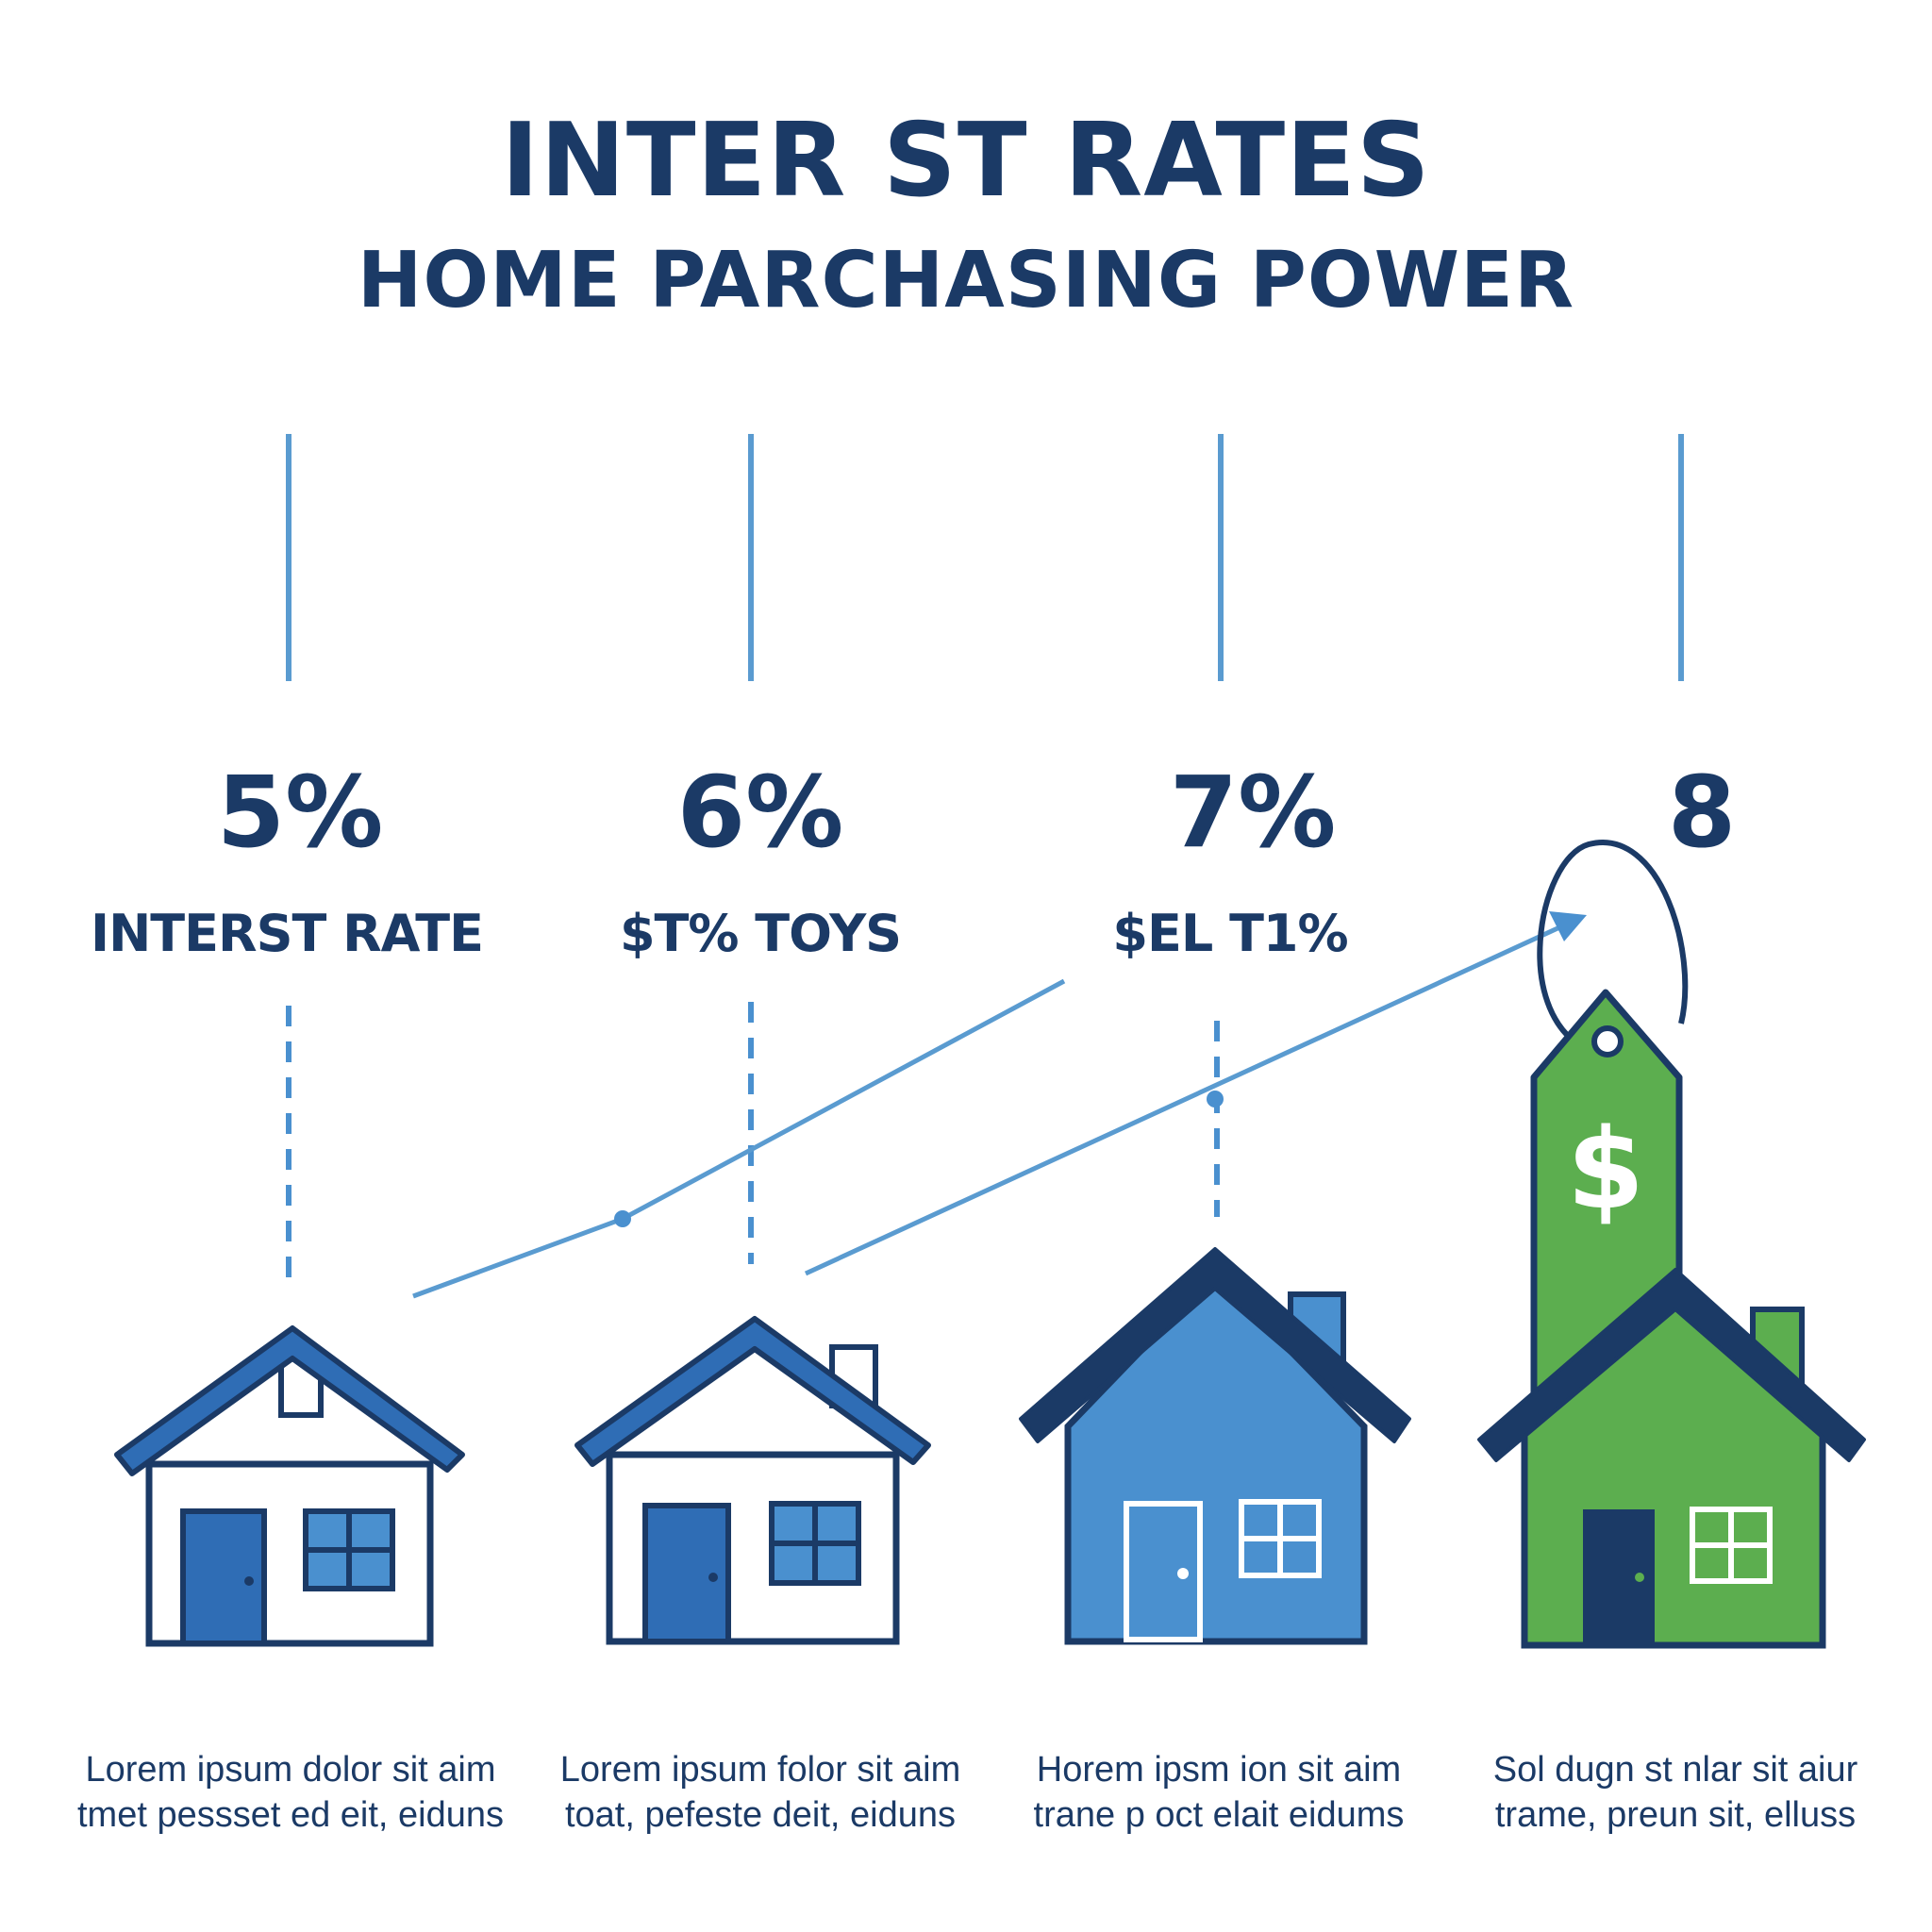 The width and height of the screenshot is (1932, 1932). What do you see at coordinates (1253, 812) in the screenshot?
I see `rate-value: 7%` at bounding box center [1253, 812].